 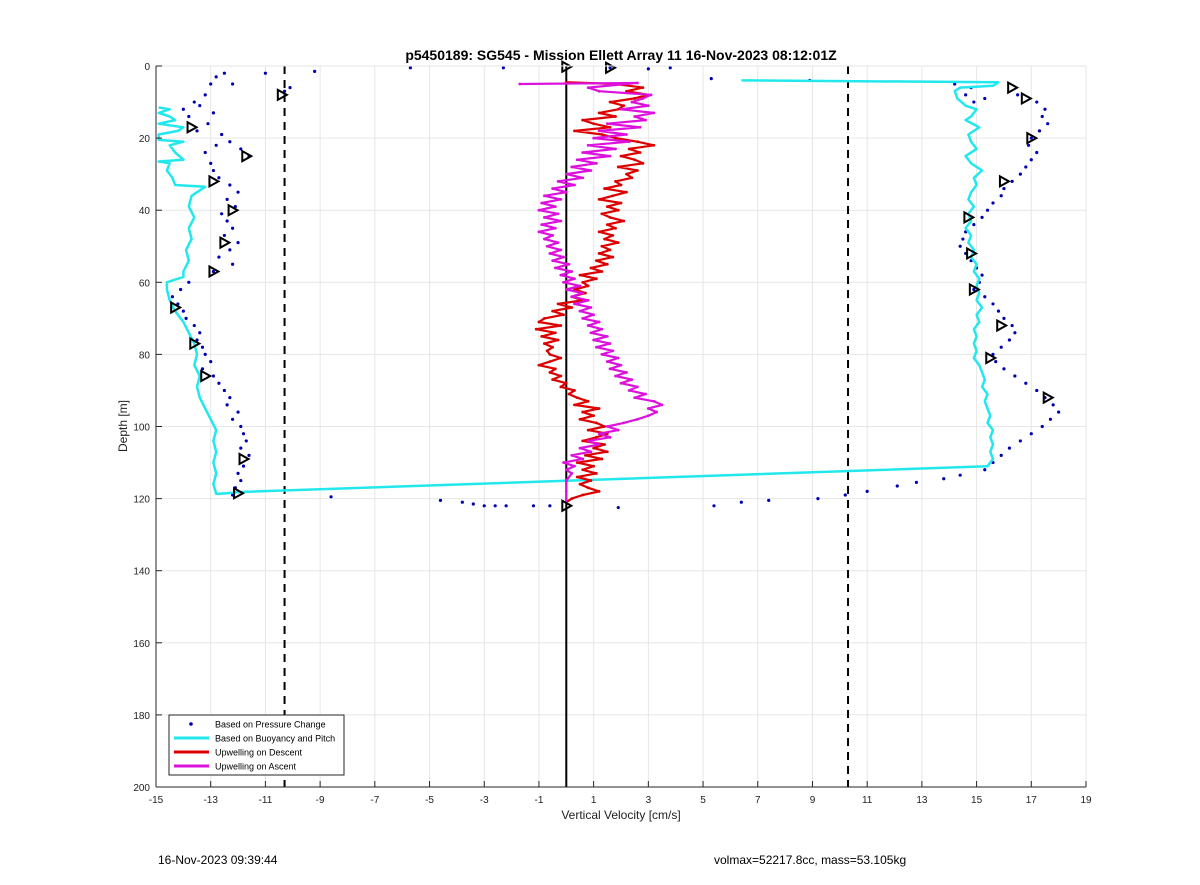 What do you see at coordinates (595, 292) in the screenshot?
I see `series-line-upwelling-descent` at bounding box center [595, 292].